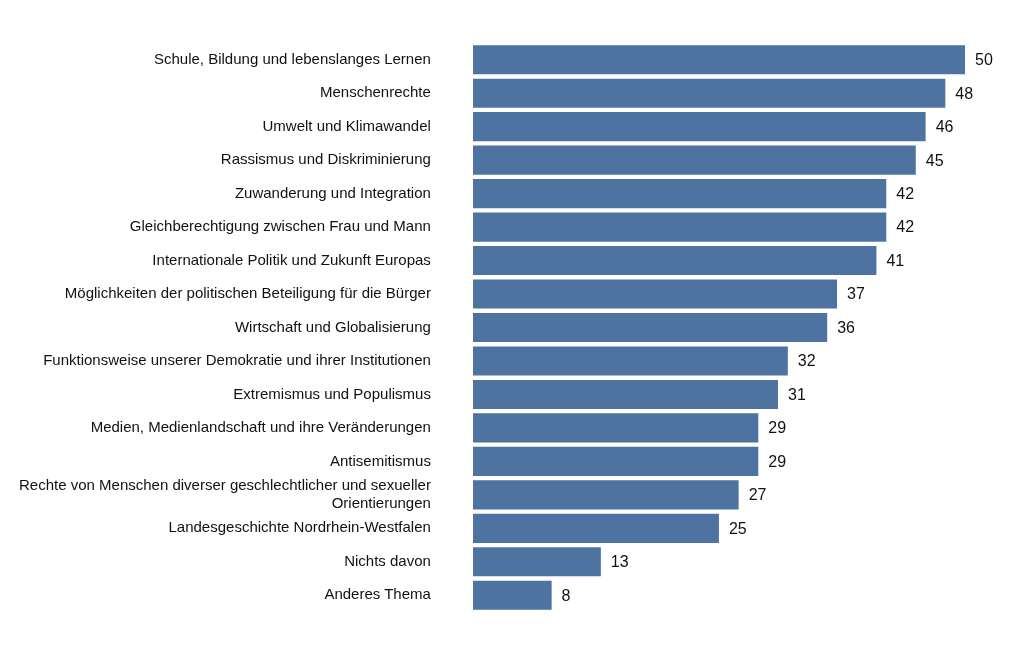 This screenshot has height=655, width=1010. I want to click on y-tick-label: Internationale Politik und Zukunft Europas, so click(291, 259).